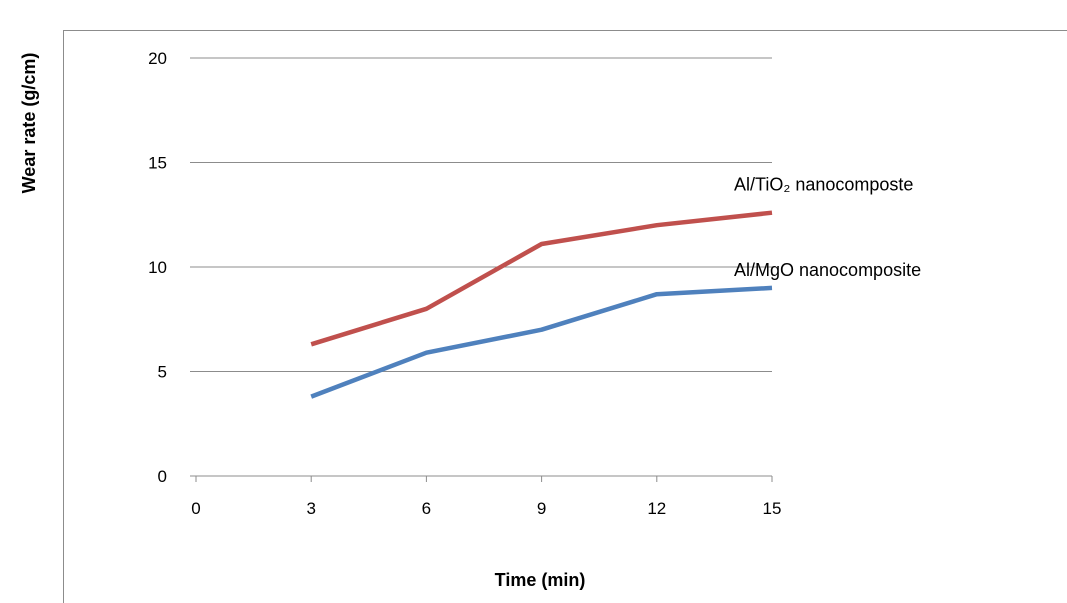 The width and height of the screenshot is (1067, 603). I want to click on x-tick-label: 0, so click(195, 508).